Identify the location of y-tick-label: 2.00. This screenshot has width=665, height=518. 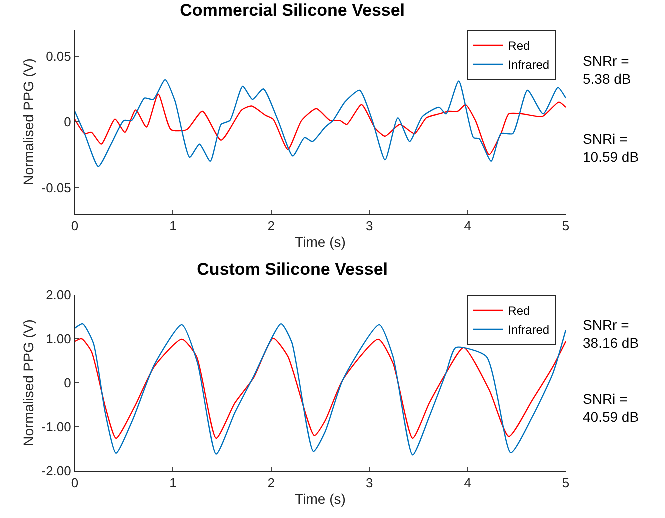
(59, 295).